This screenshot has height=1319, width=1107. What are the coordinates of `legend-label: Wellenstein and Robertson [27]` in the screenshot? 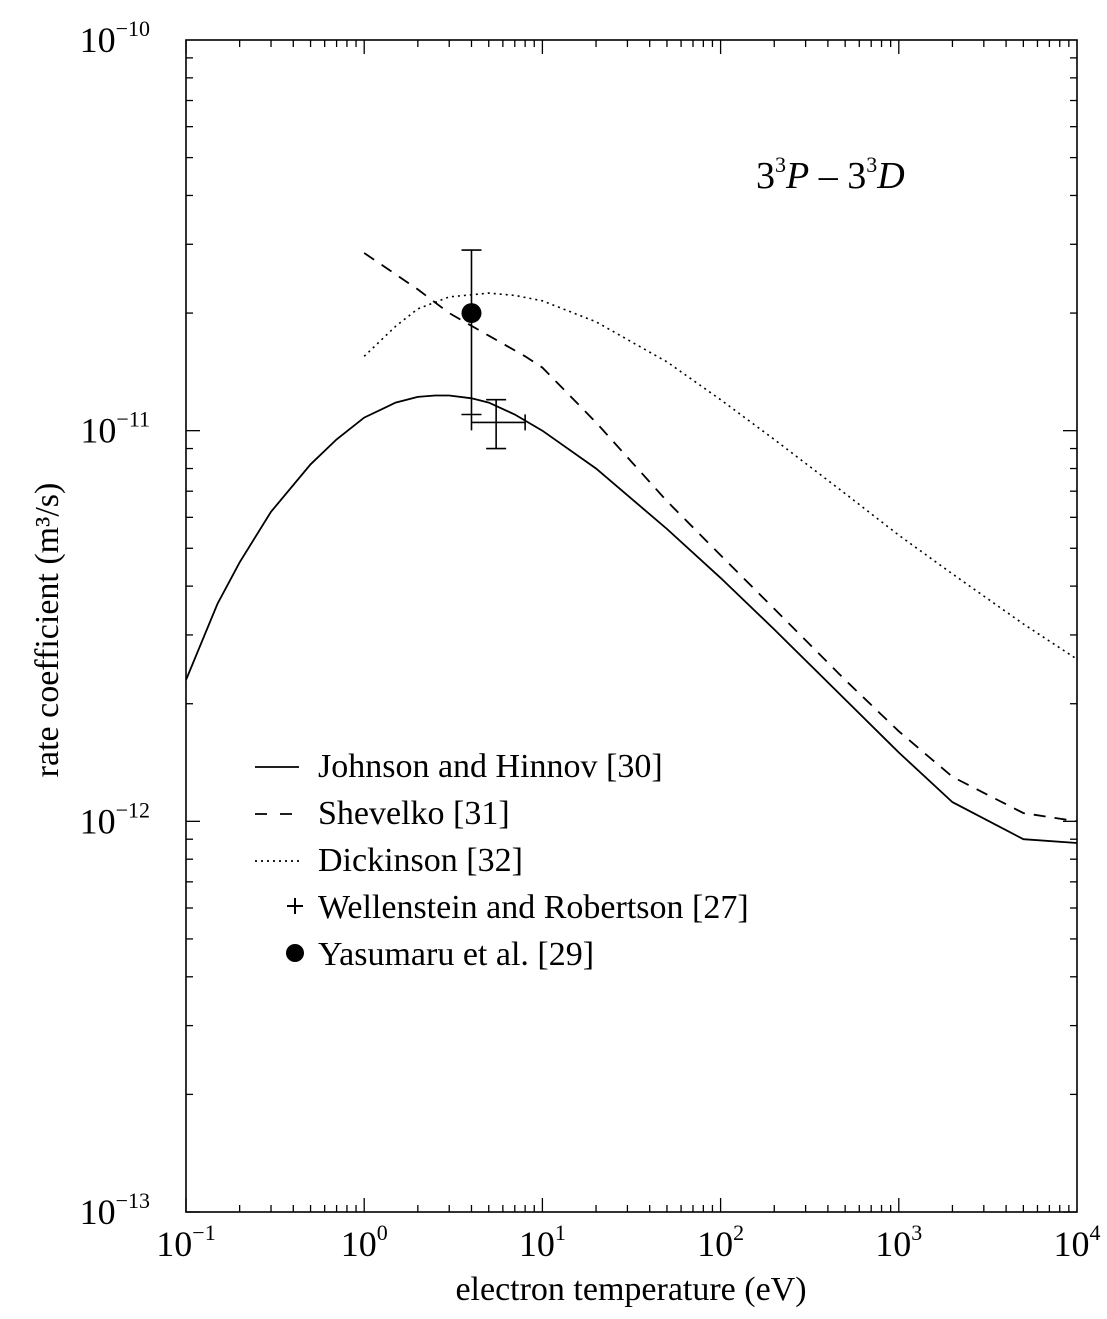 It's located at (533, 907).